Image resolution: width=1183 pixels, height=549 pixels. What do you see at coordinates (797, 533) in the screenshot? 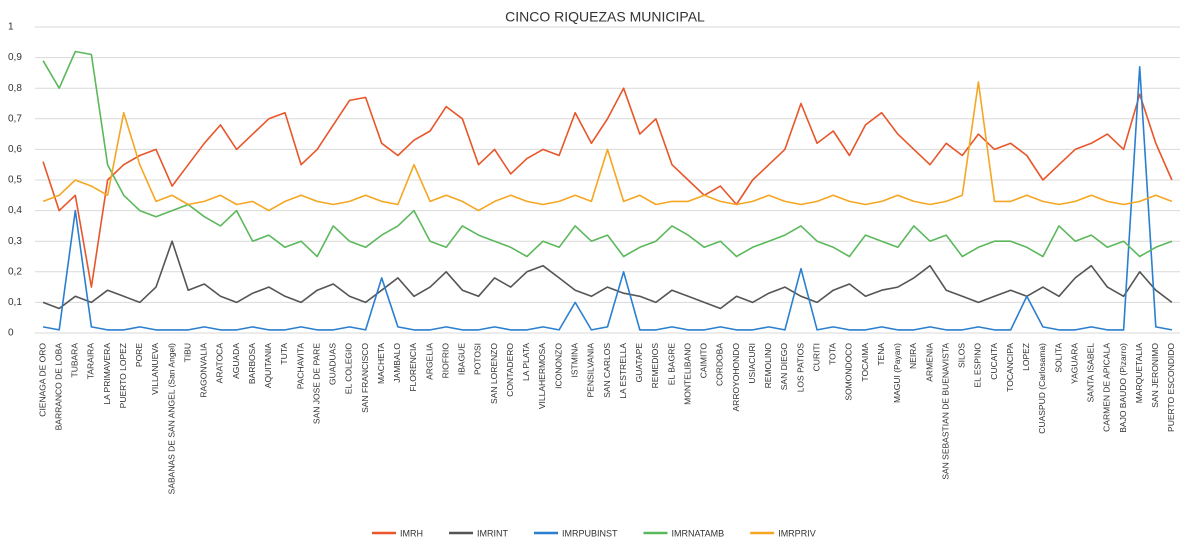
I see `legend-label: IMRPRIV` at bounding box center [797, 533].